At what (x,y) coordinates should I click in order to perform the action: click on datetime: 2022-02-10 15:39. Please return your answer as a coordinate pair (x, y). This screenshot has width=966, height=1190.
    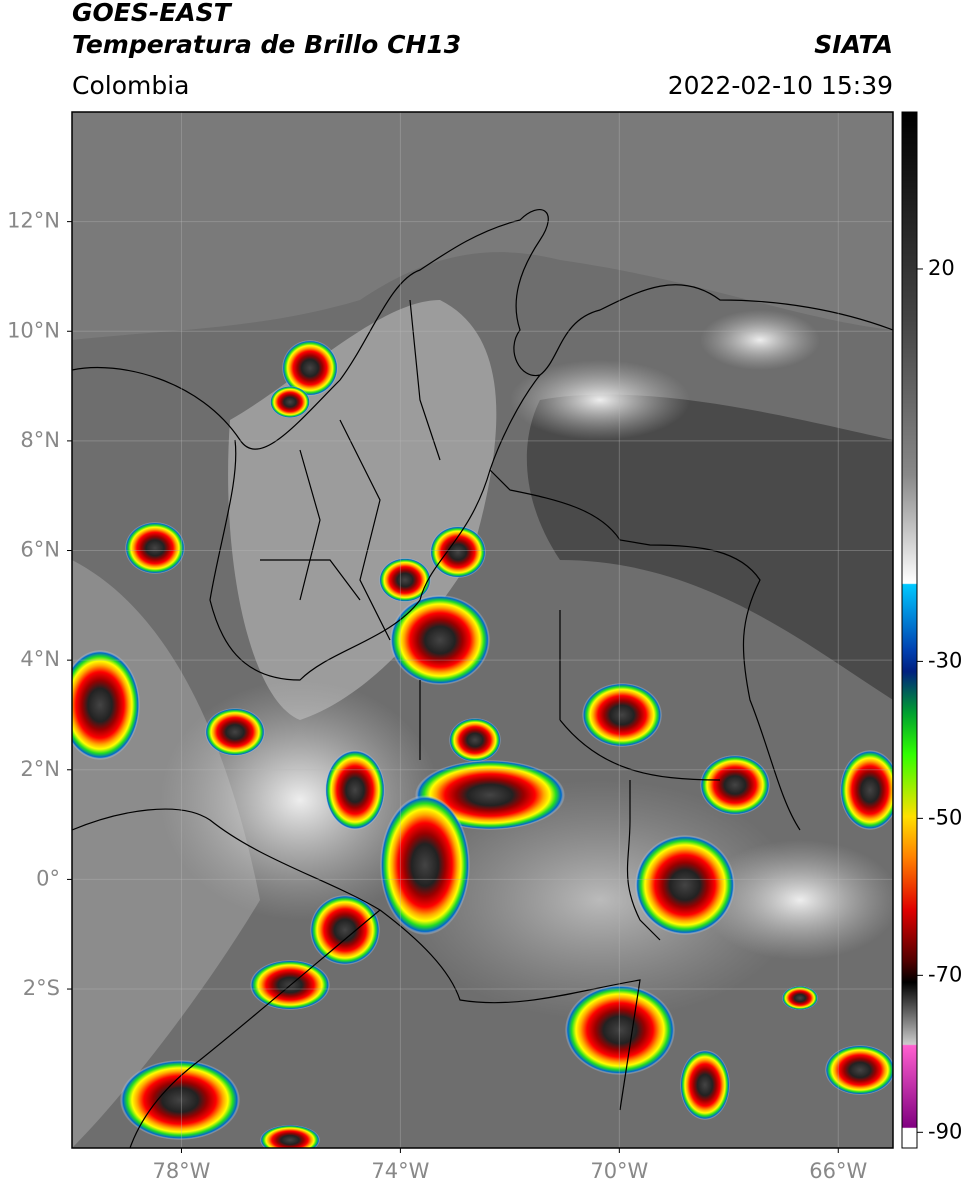
    Looking at the image, I should click on (780, 85).